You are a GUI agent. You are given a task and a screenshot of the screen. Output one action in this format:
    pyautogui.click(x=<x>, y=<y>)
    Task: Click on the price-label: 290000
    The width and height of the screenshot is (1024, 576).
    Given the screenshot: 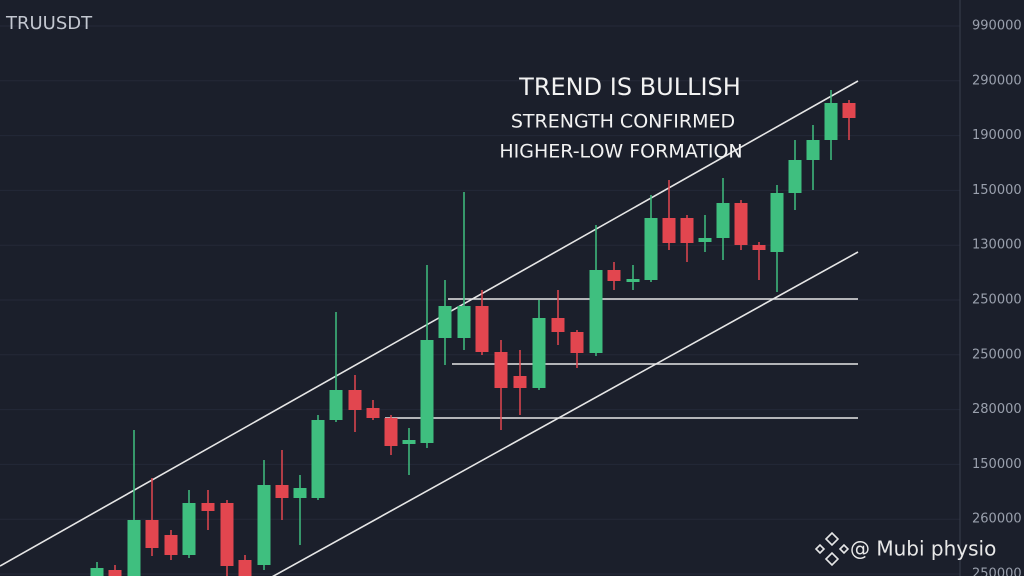 What is the action you would take?
    pyautogui.click(x=997, y=80)
    